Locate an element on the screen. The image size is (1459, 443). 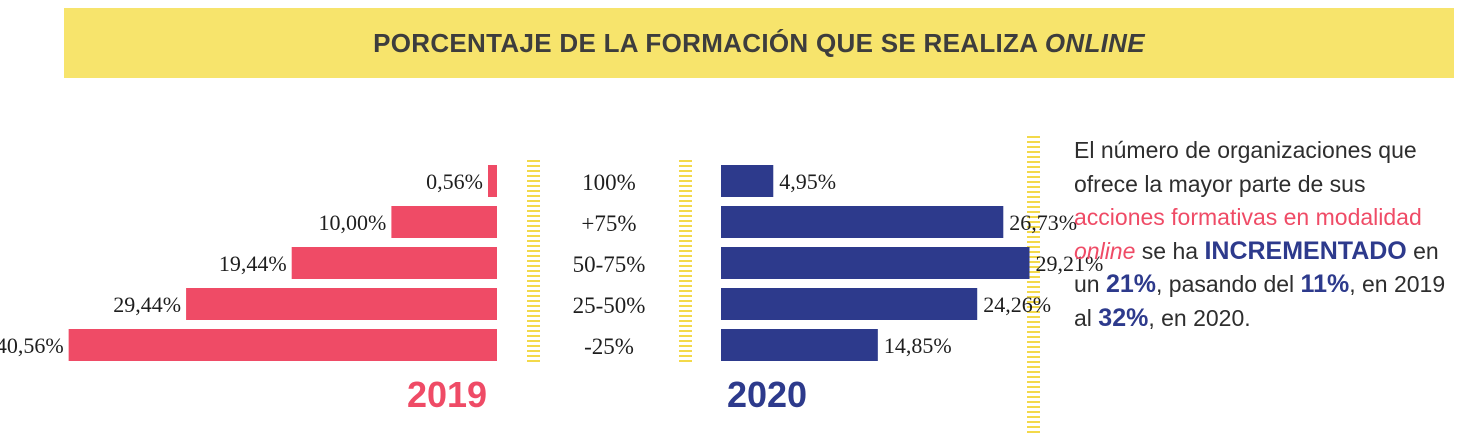
value-label-2019-1: 10,00% is located at coordinates (353, 222).